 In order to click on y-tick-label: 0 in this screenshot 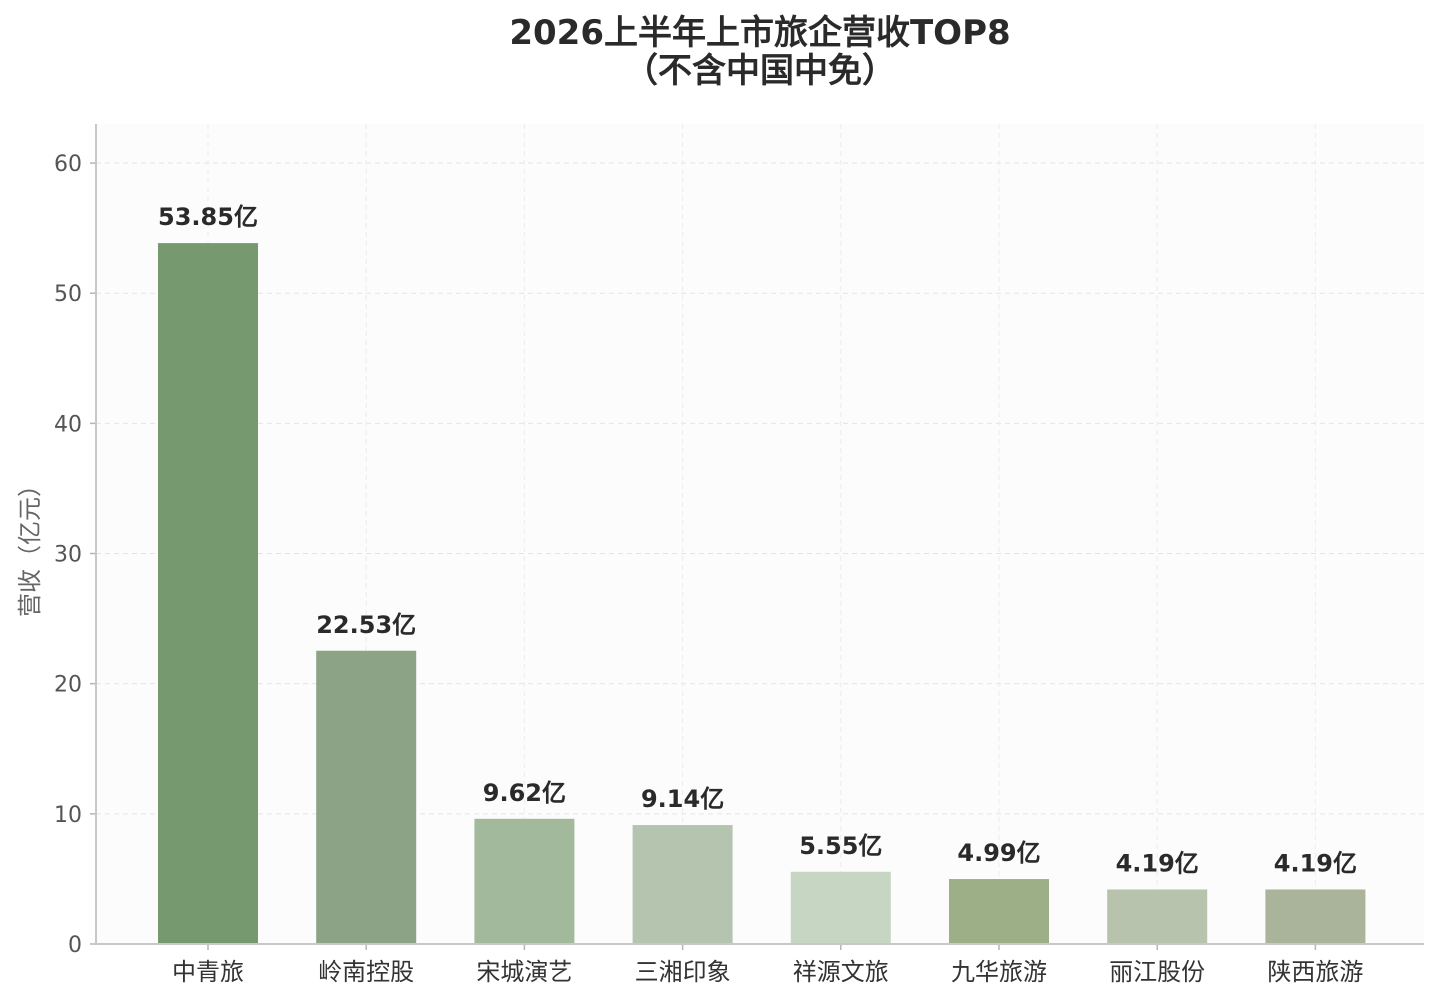, I will do `click(75, 945)`.